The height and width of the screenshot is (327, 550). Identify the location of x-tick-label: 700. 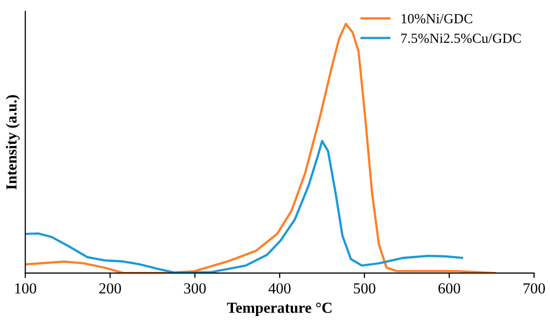
(534, 288).